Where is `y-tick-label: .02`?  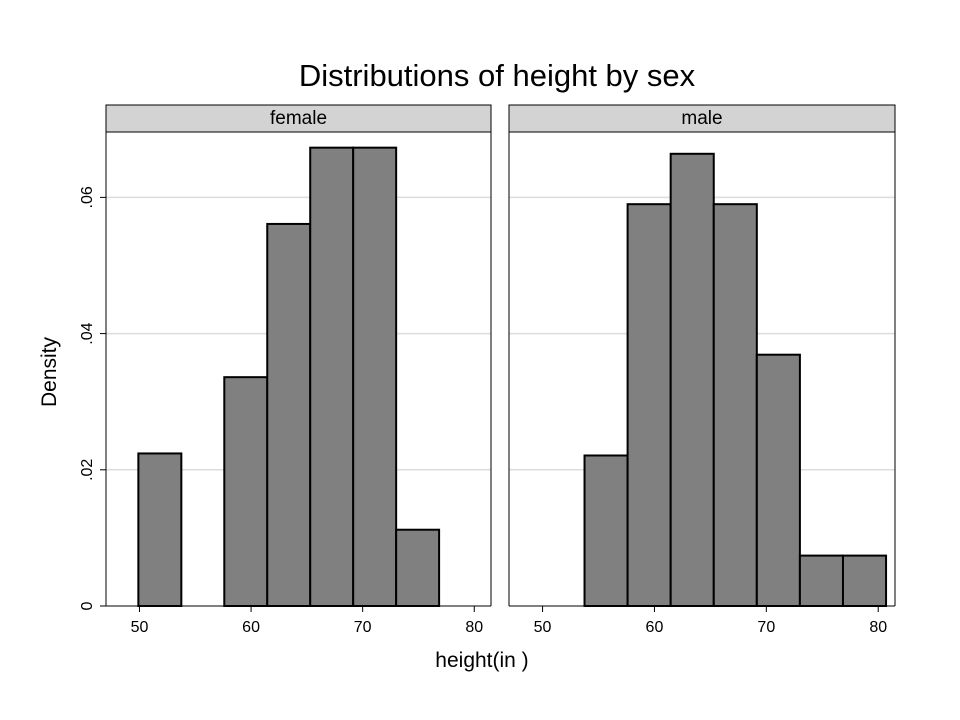 y-tick-label: .02 is located at coordinates (87, 470).